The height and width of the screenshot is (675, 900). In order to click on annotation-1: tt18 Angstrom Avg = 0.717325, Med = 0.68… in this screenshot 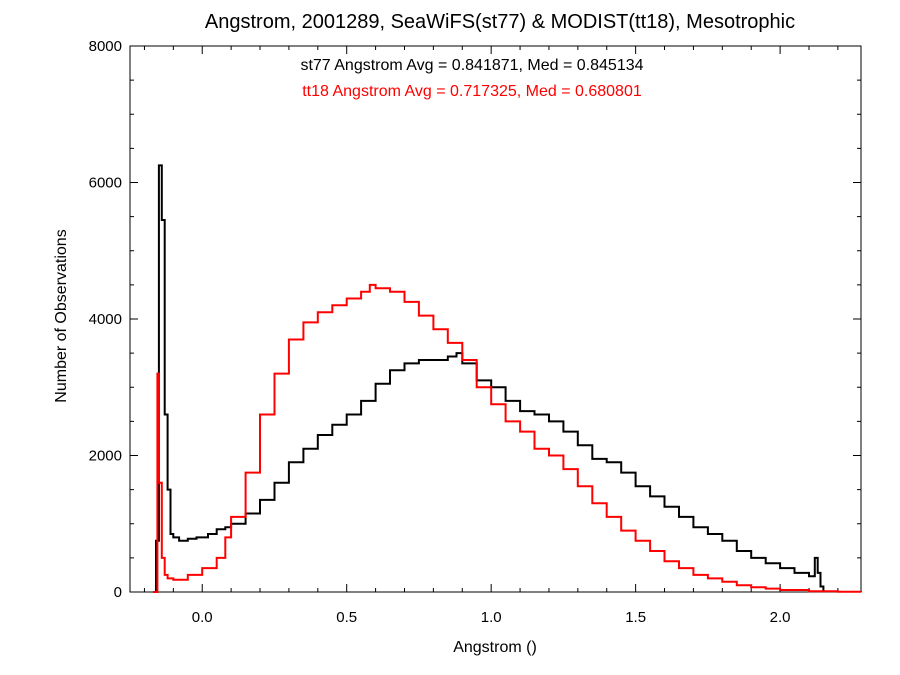, I will do `click(472, 91)`.